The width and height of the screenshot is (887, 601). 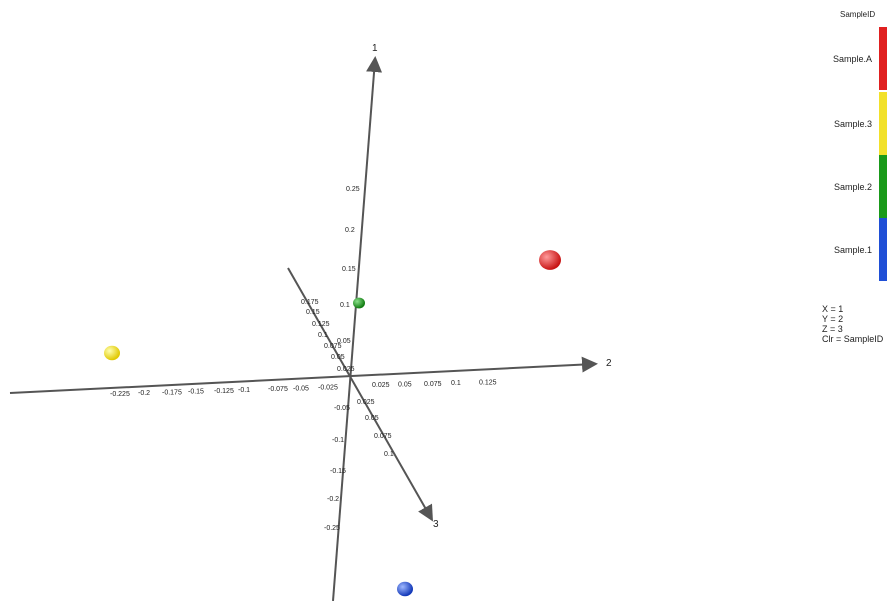 What do you see at coordinates (381, 385) in the screenshot?
I see `axis-2-tick-label: 0.025` at bounding box center [381, 385].